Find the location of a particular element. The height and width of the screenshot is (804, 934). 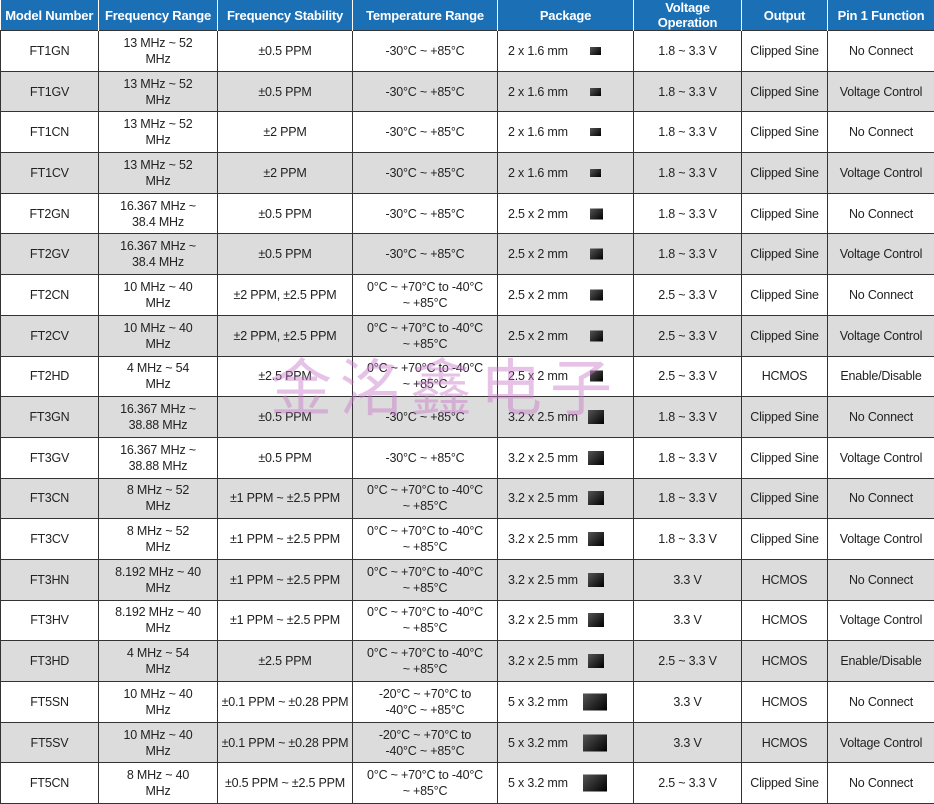

pin1-function-cell: Enable/Disable is located at coordinates (881, 661).